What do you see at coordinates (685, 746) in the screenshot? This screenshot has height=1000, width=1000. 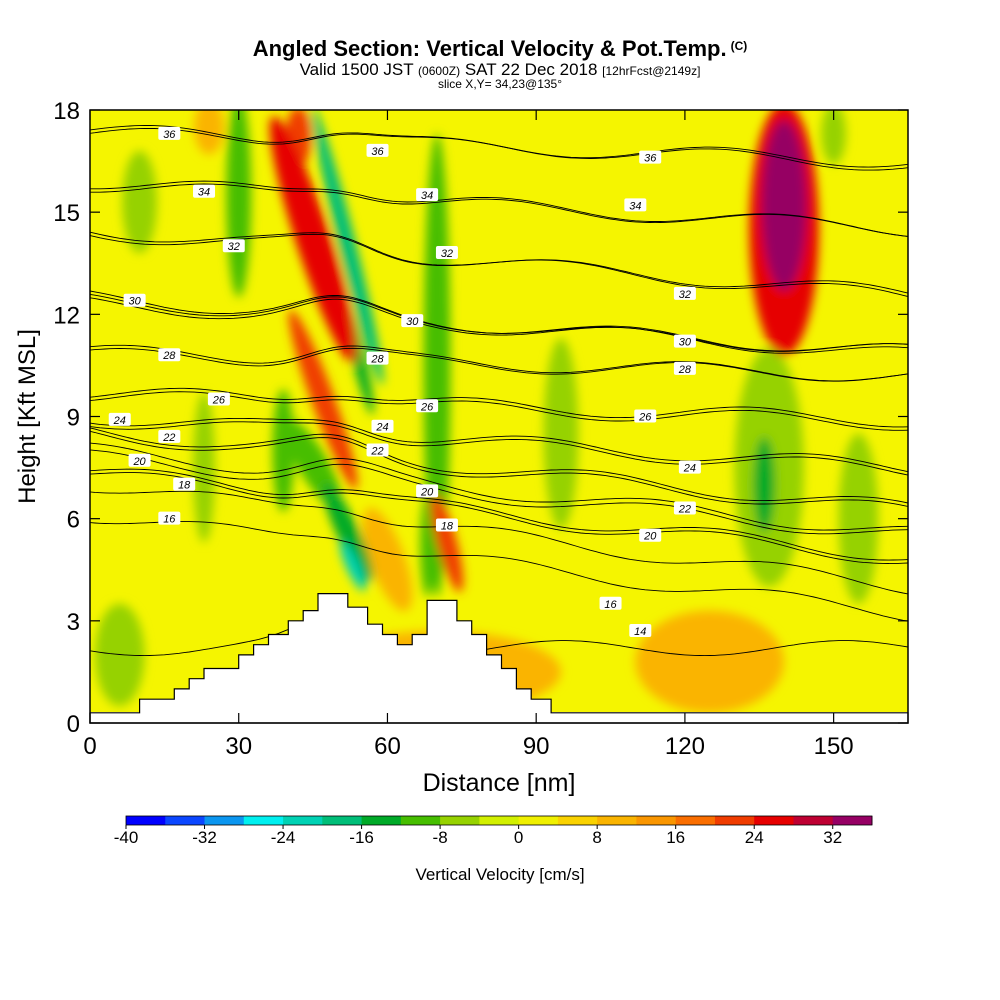 I see `x-tick-label: 120` at bounding box center [685, 746].